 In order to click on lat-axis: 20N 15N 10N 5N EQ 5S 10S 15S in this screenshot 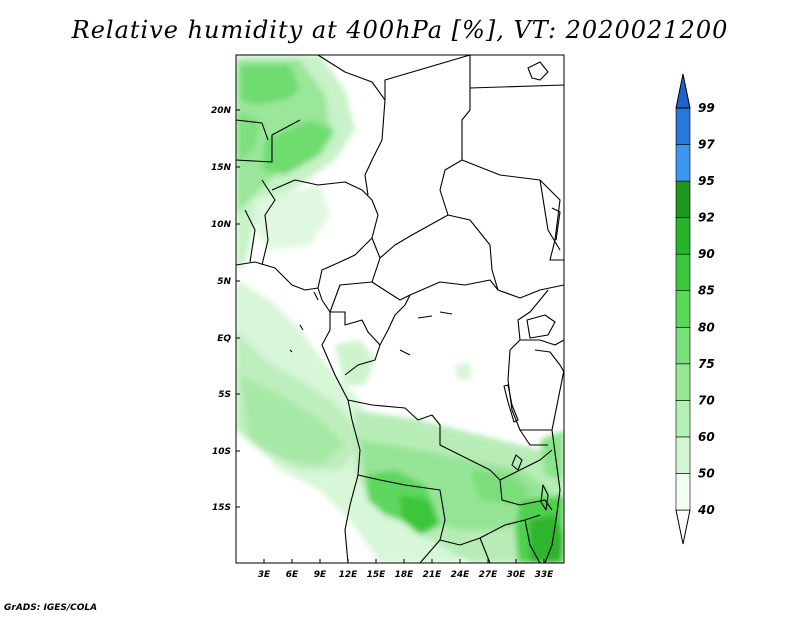, I will do `click(221, 309)`.